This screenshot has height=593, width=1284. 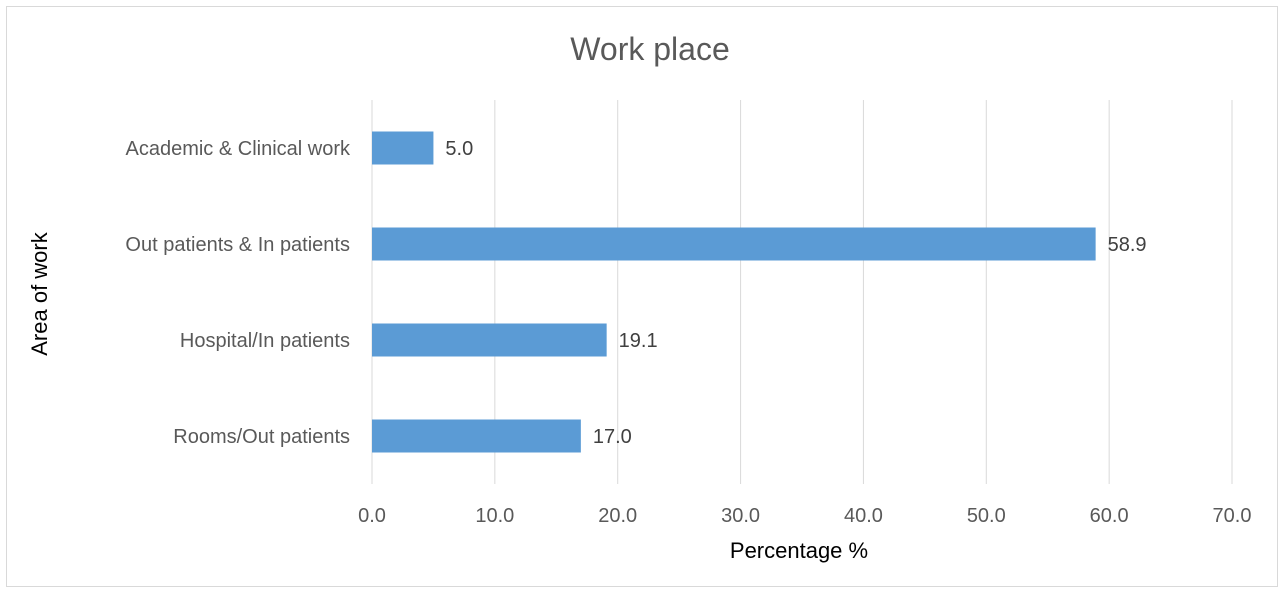 I want to click on data-label: 17.0, so click(x=612, y=437).